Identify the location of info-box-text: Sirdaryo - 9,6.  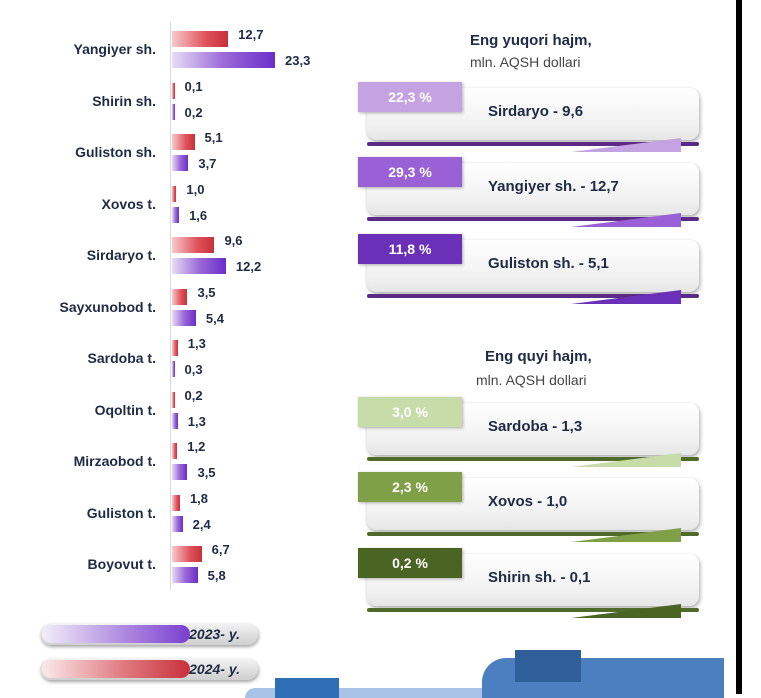
(536, 111).